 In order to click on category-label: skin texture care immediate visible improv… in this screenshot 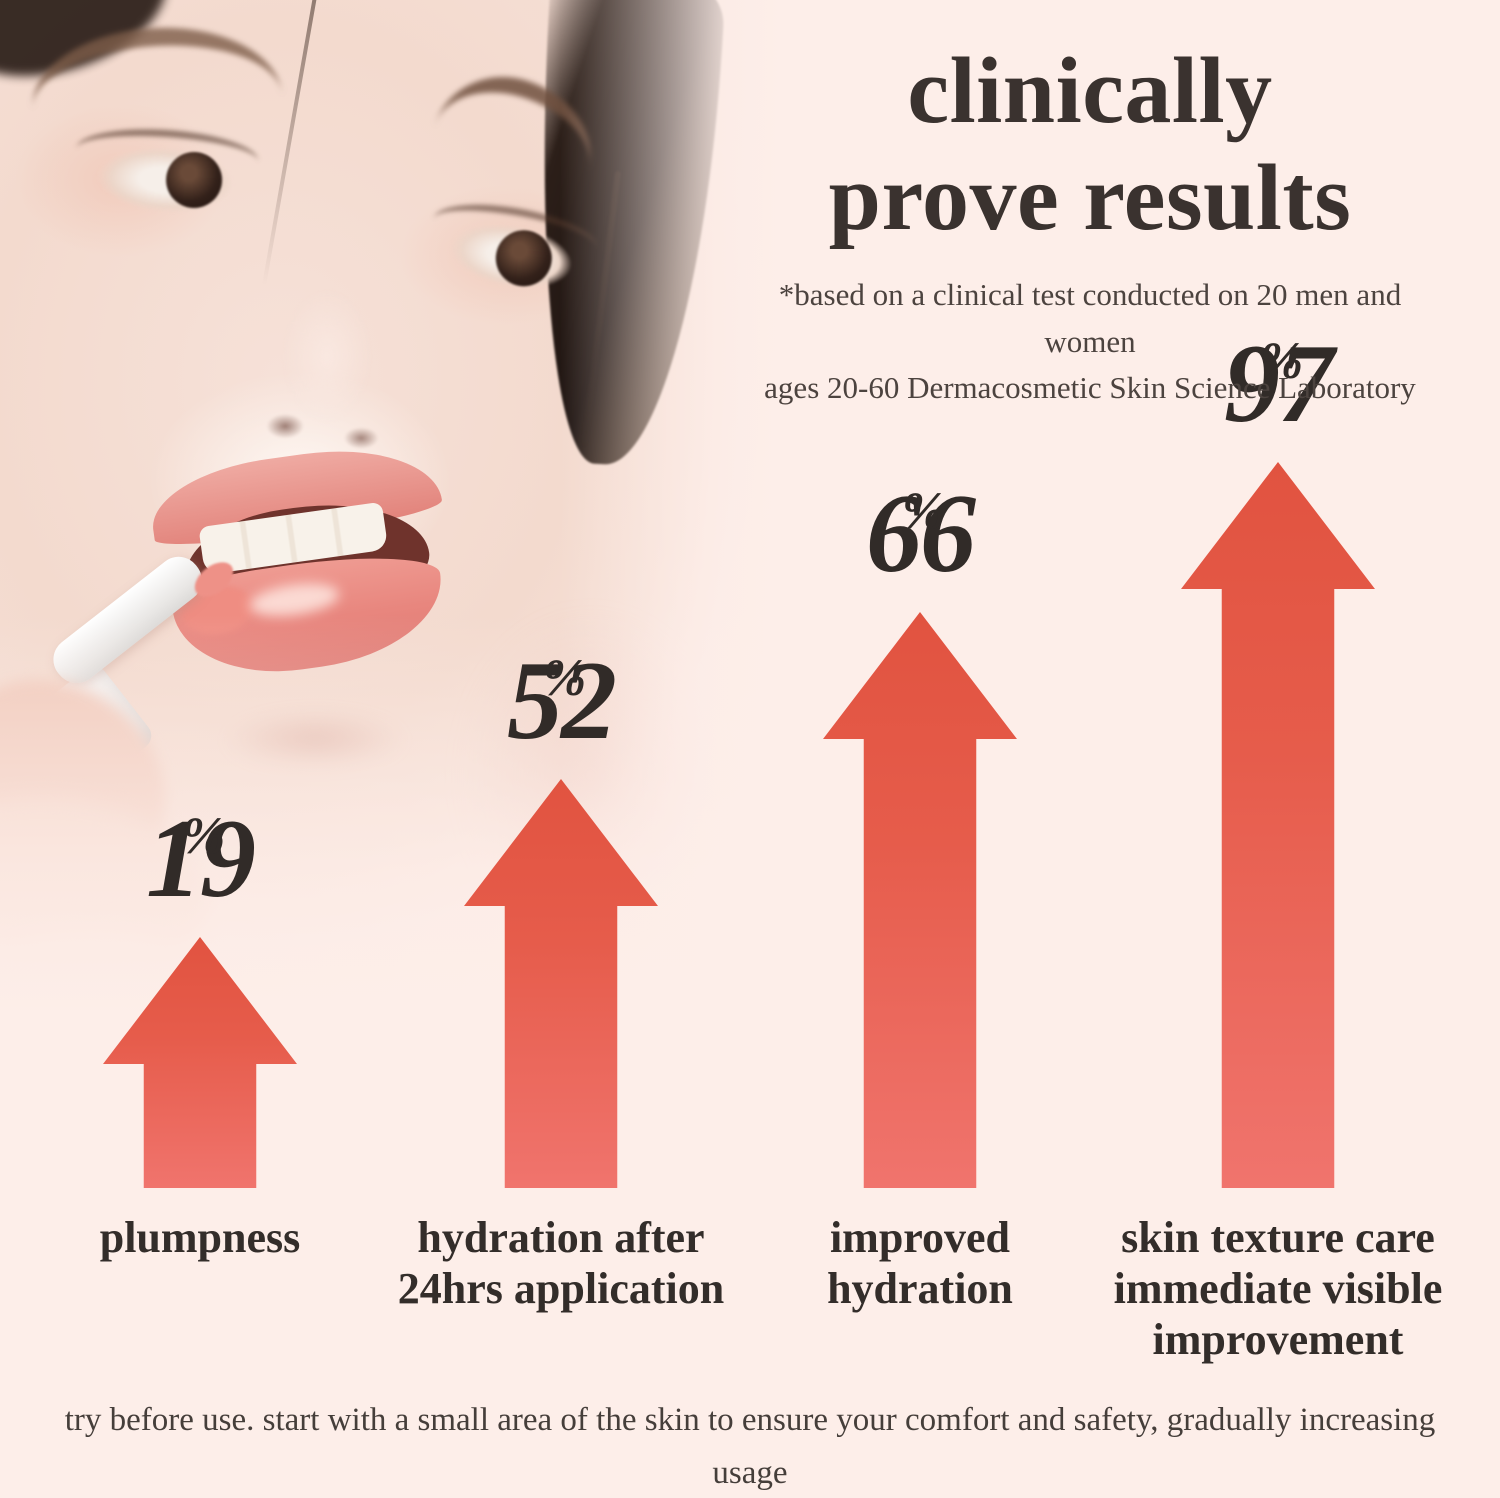, I will do `click(1278, 1288)`.